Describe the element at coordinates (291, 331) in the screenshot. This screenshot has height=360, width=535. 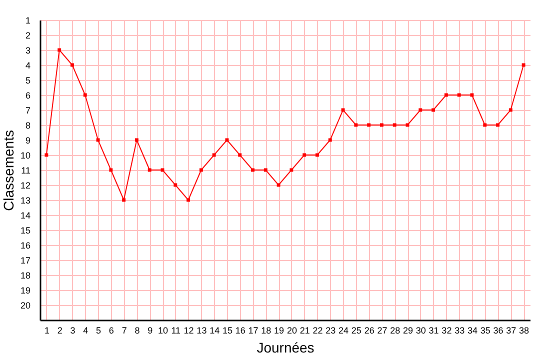
I see `x-tick-label: 20` at that location.